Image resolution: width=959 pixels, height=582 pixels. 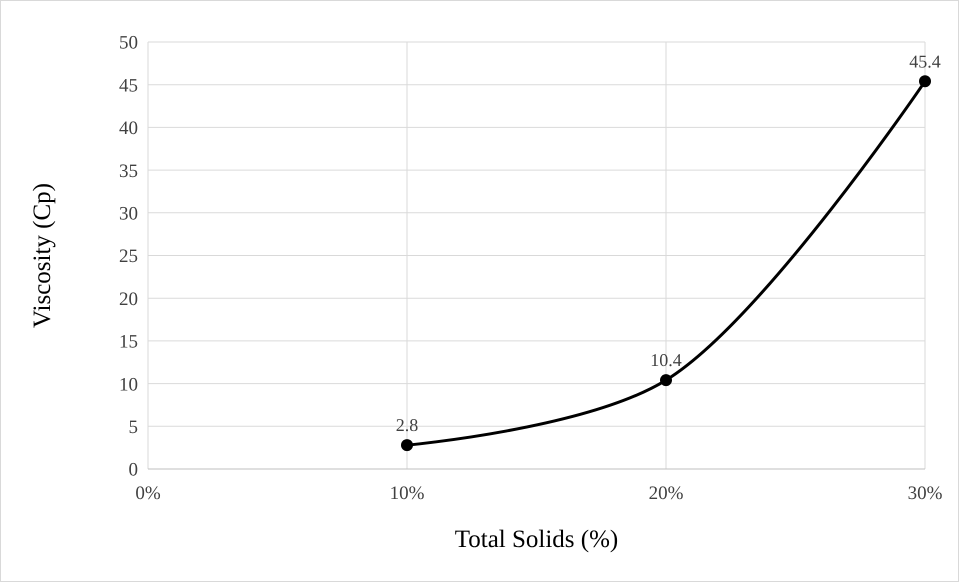 What do you see at coordinates (133, 470) in the screenshot?
I see `y-tick-label: 0` at bounding box center [133, 470].